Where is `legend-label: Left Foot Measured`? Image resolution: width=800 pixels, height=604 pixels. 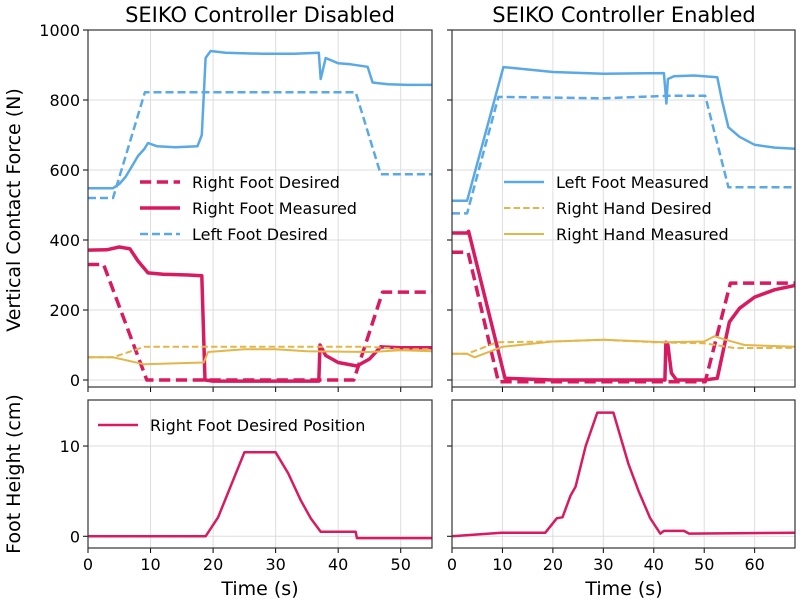
legend-label: Left Foot Measured is located at coordinates (632, 182).